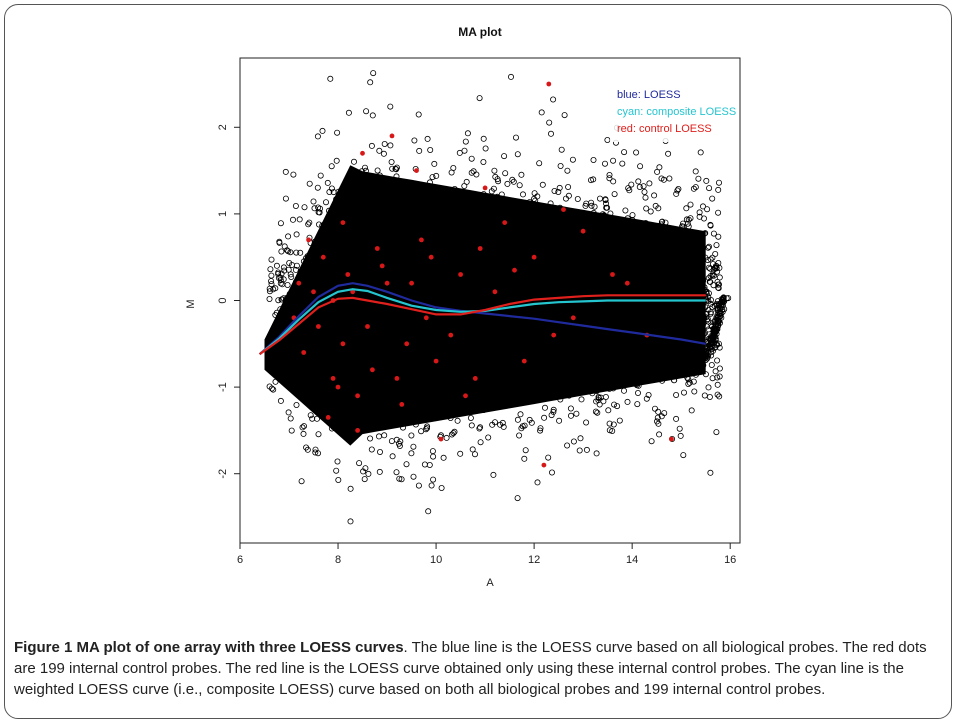  What do you see at coordinates (490, 583) in the screenshot?
I see `x-axis-label: A` at bounding box center [490, 583].